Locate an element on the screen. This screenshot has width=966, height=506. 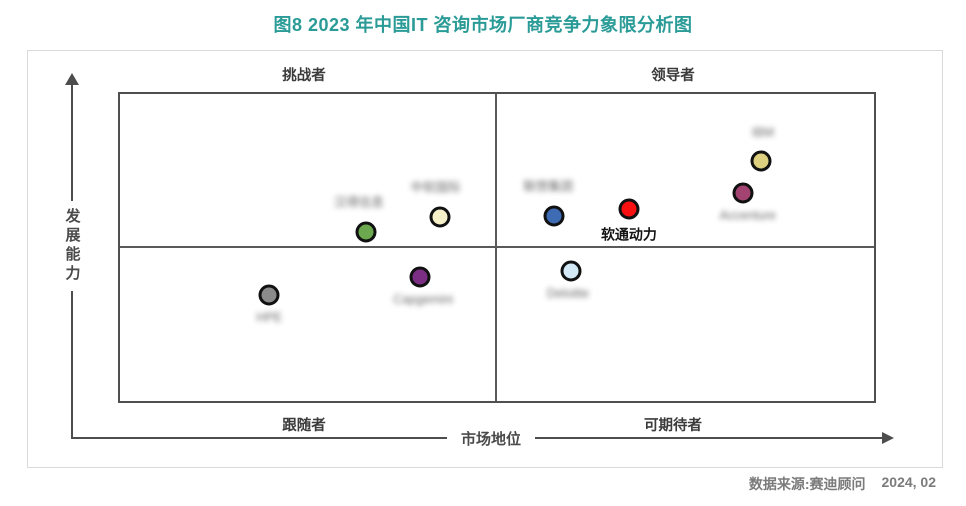
vendor-point-blue-vendor: 联想集团 is located at coordinates (548, 203).